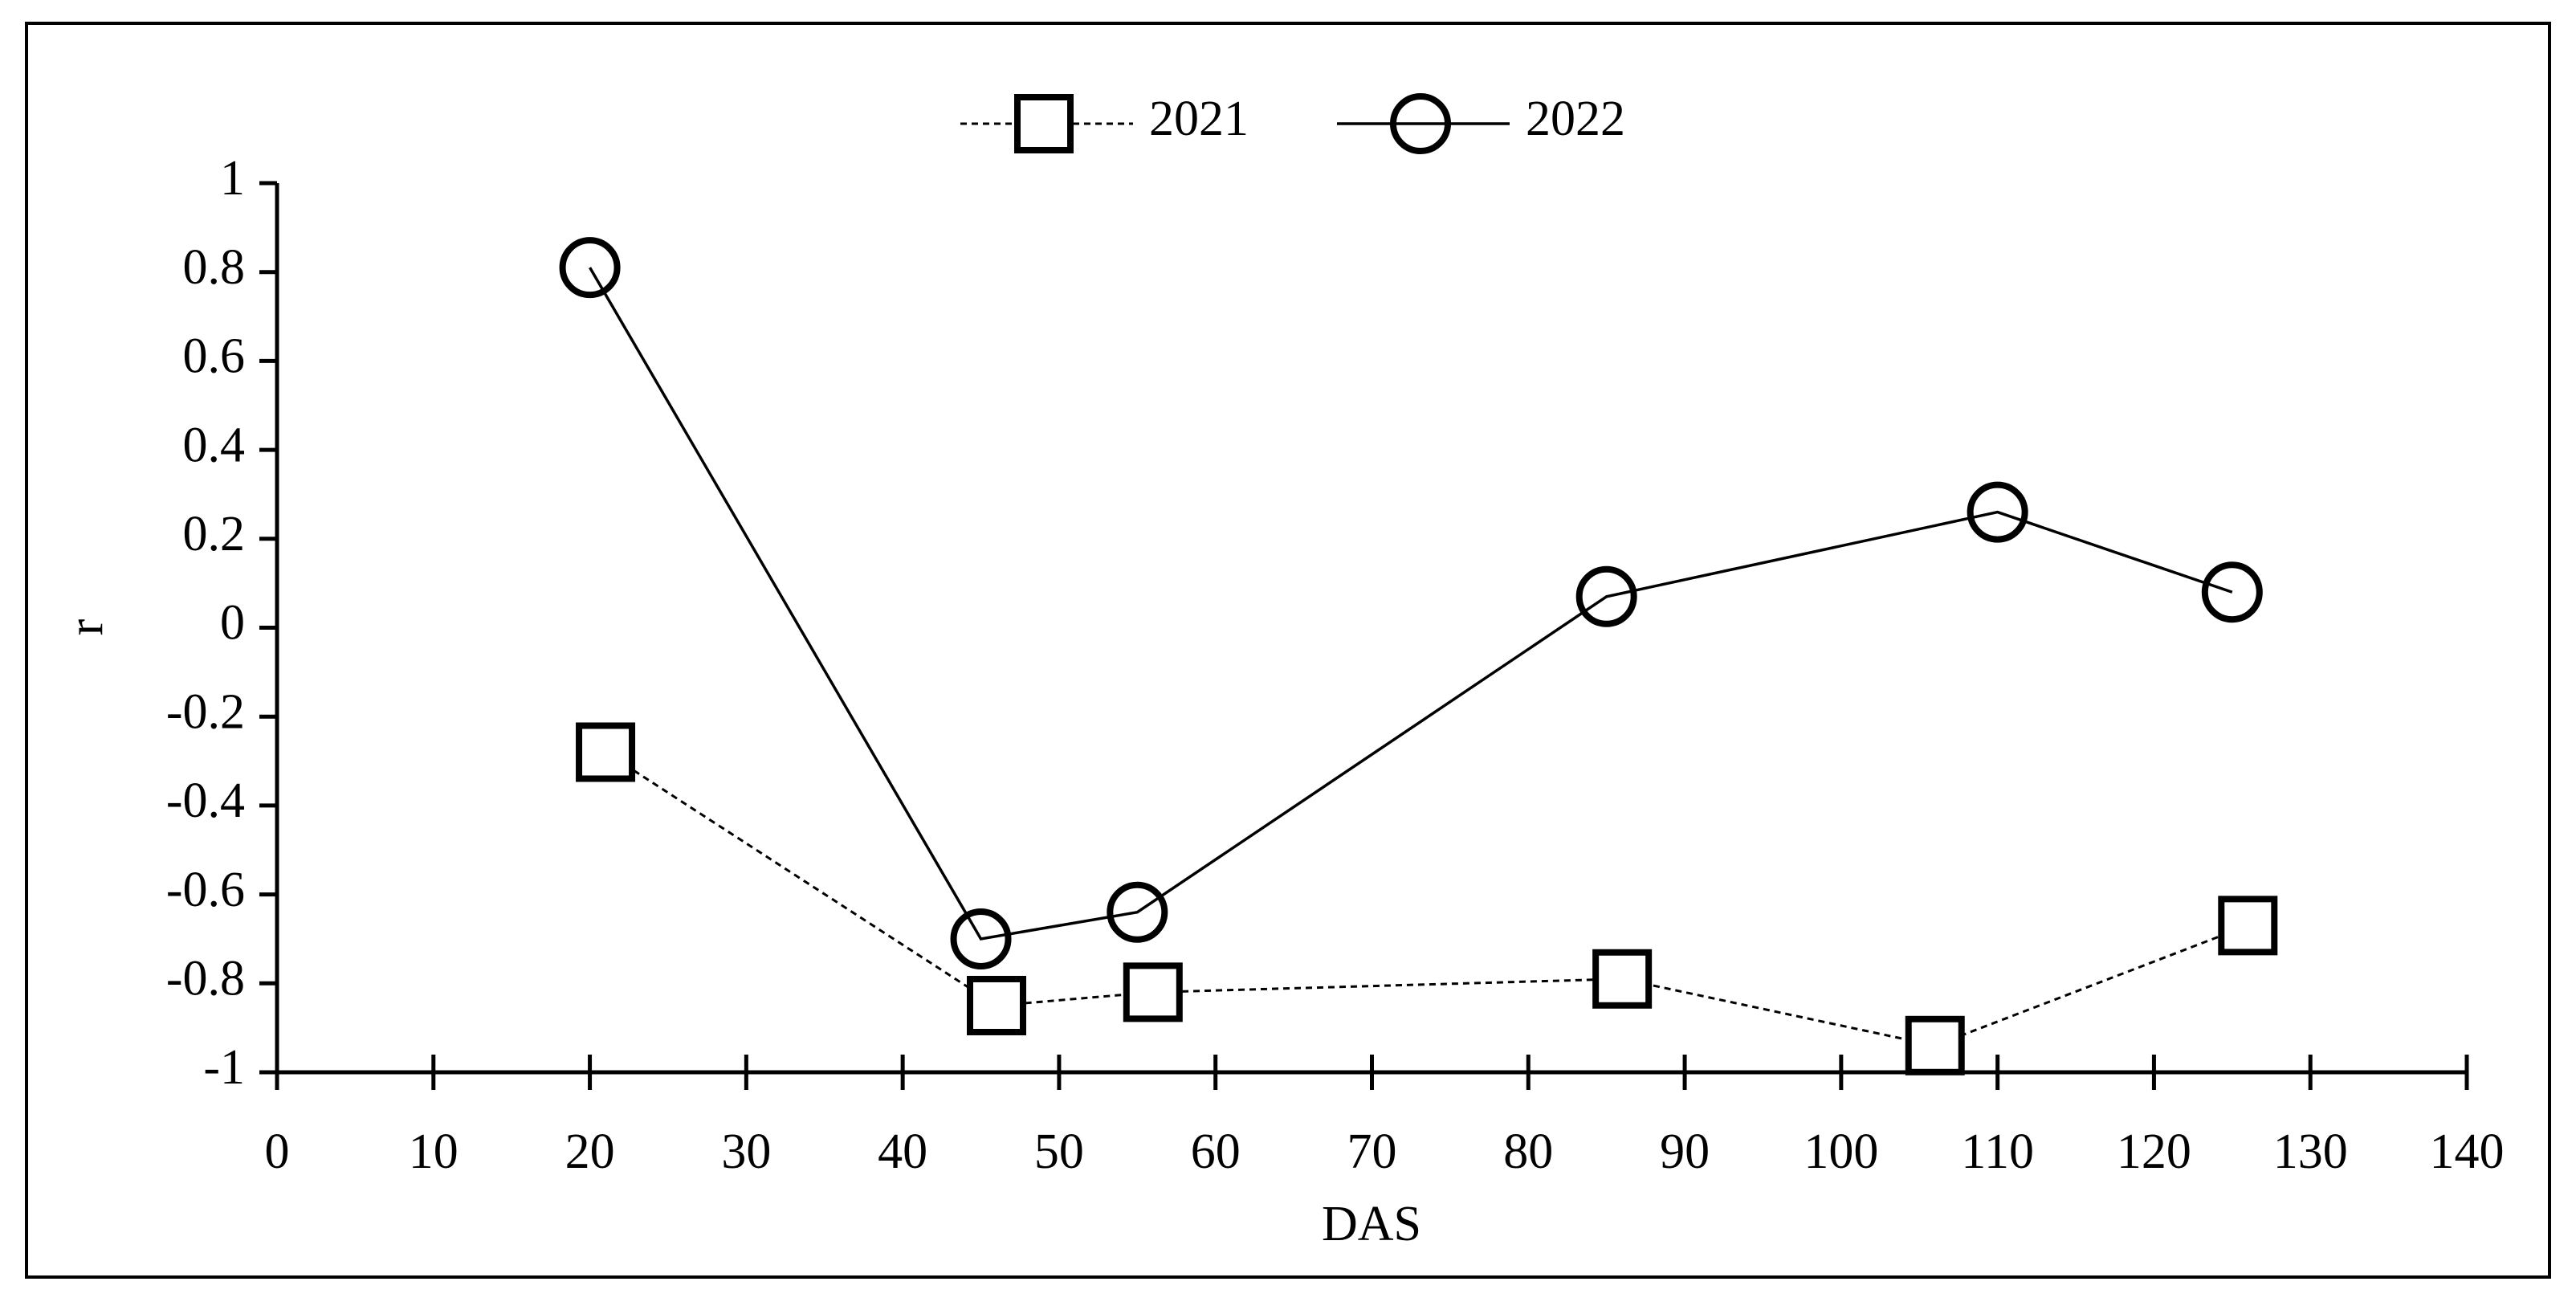 This screenshot has width=2576, height=1306. Describe the element at coordinates (214, 267) in the screenshot. I see `y-tick-label: 0.8` at that location.